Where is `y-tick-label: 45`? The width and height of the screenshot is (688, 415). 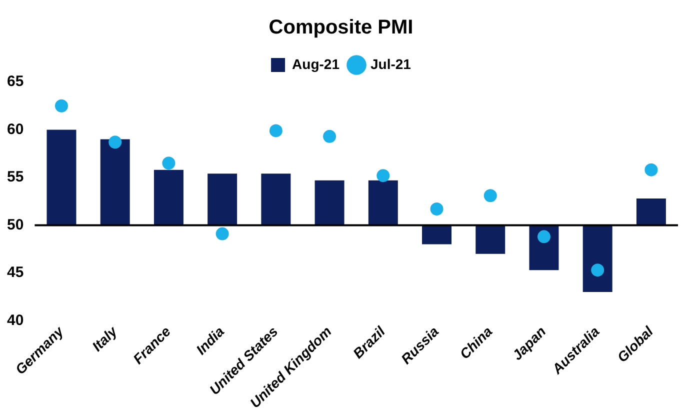 y-tick-label: 45 is located at coordinates (15, 273).